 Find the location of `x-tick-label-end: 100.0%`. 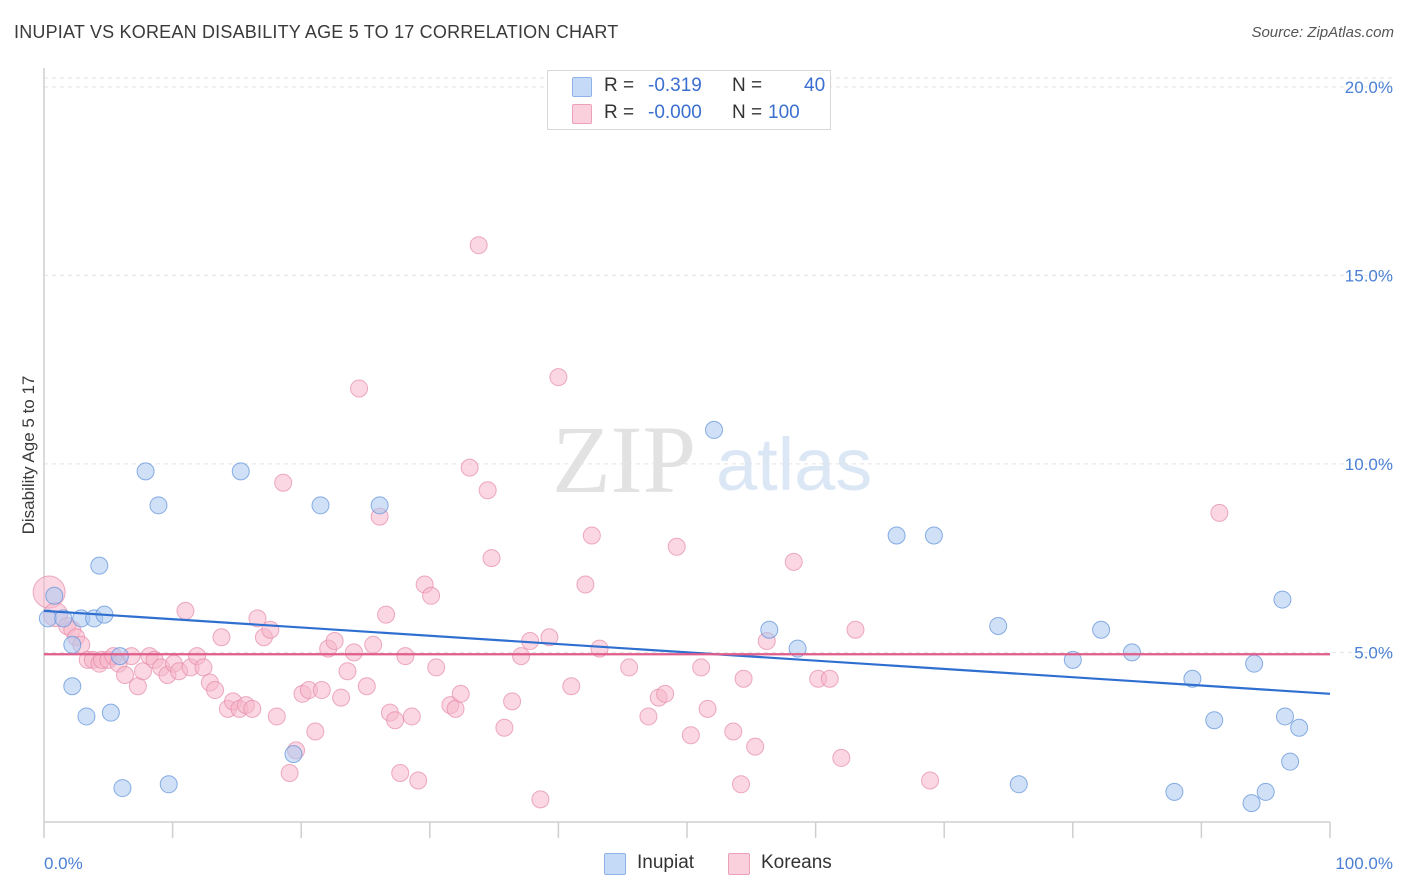

x-tick-label-end: 100.0% is located at coordinates (1364, 863).